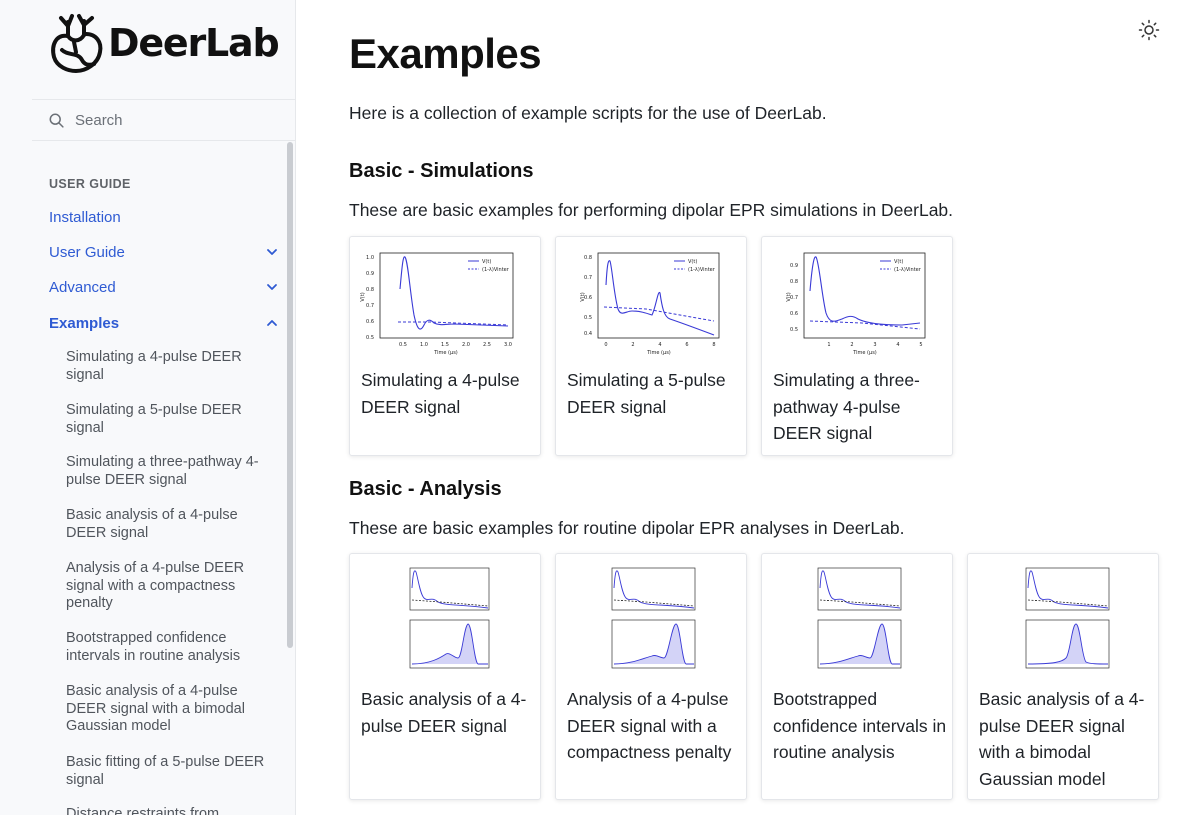 Image resolution: width=1198 pixels, height=815 pixels. Describe the element at coordinates (99, 120) in the screenshot. I see `search-placeholder: Search` at that location.